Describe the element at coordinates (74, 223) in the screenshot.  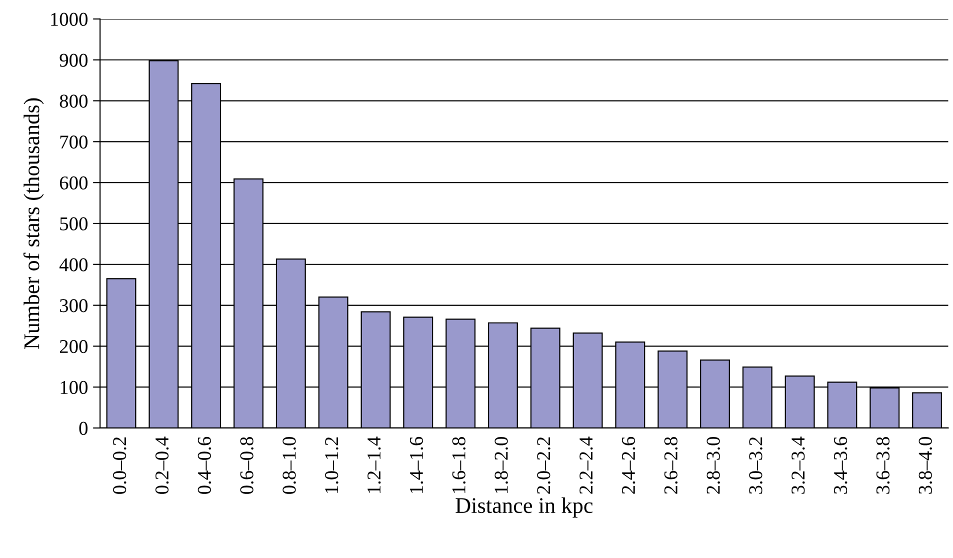
I see `y-tick-label: 500` at that location.